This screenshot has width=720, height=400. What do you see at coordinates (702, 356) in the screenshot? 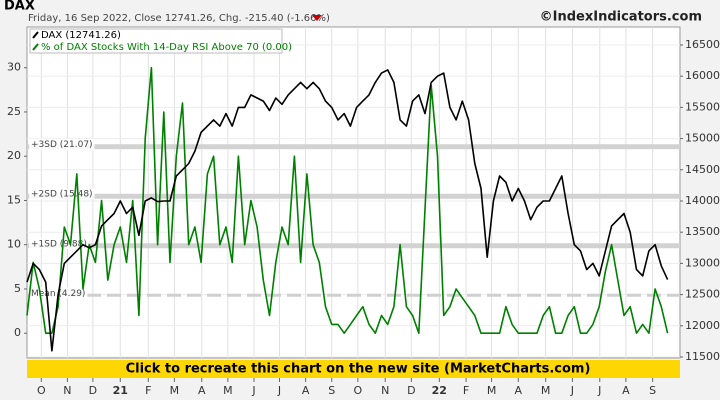
I see `y2-tick-label: 11500` at bounding box center [702, 356].